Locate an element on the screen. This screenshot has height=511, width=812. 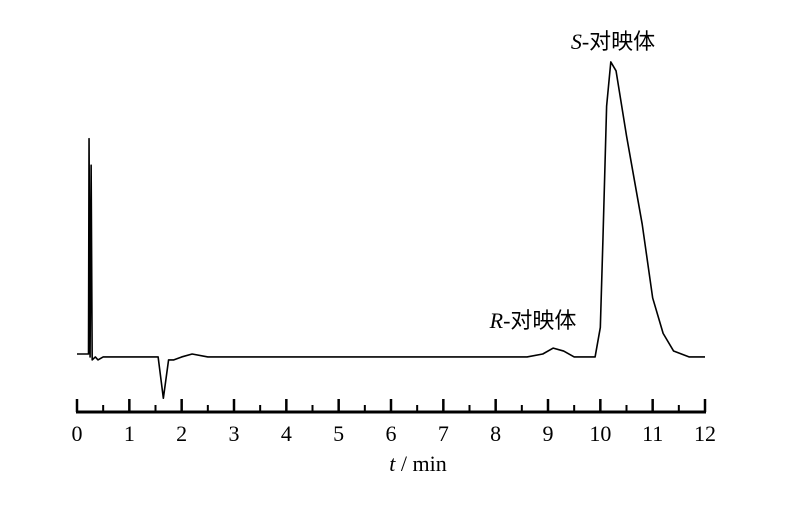
x-axis-label-italic: t is located at coordinates (392, 463).